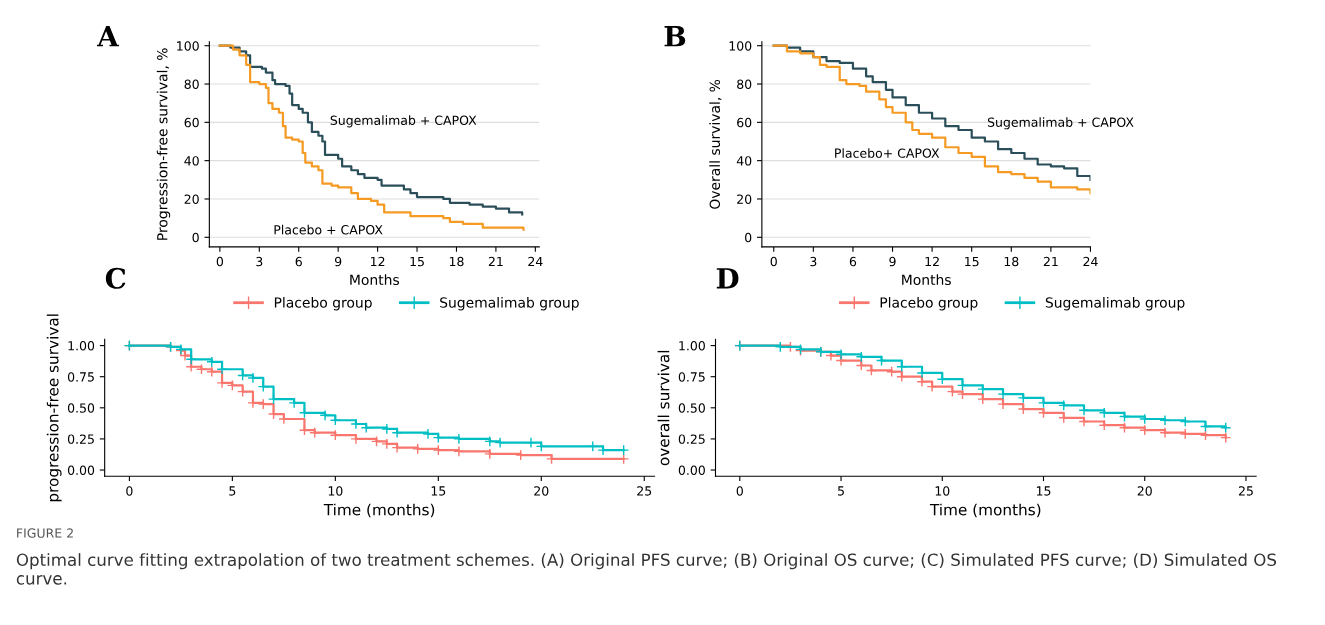 Image resolution: width=1325 pixels, height=625 pixels. Describe the element at coordinates (675, 36) in the screenshot. I see `chart-title: B` at that location.